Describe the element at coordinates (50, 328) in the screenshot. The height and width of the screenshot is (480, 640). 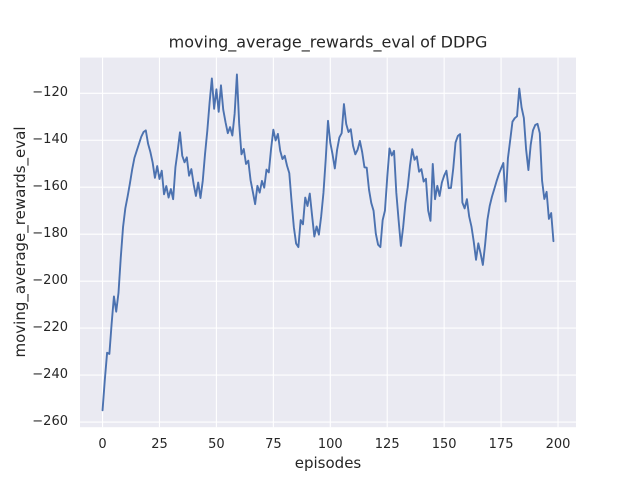
I see `y-tick-label: −220` at that location.